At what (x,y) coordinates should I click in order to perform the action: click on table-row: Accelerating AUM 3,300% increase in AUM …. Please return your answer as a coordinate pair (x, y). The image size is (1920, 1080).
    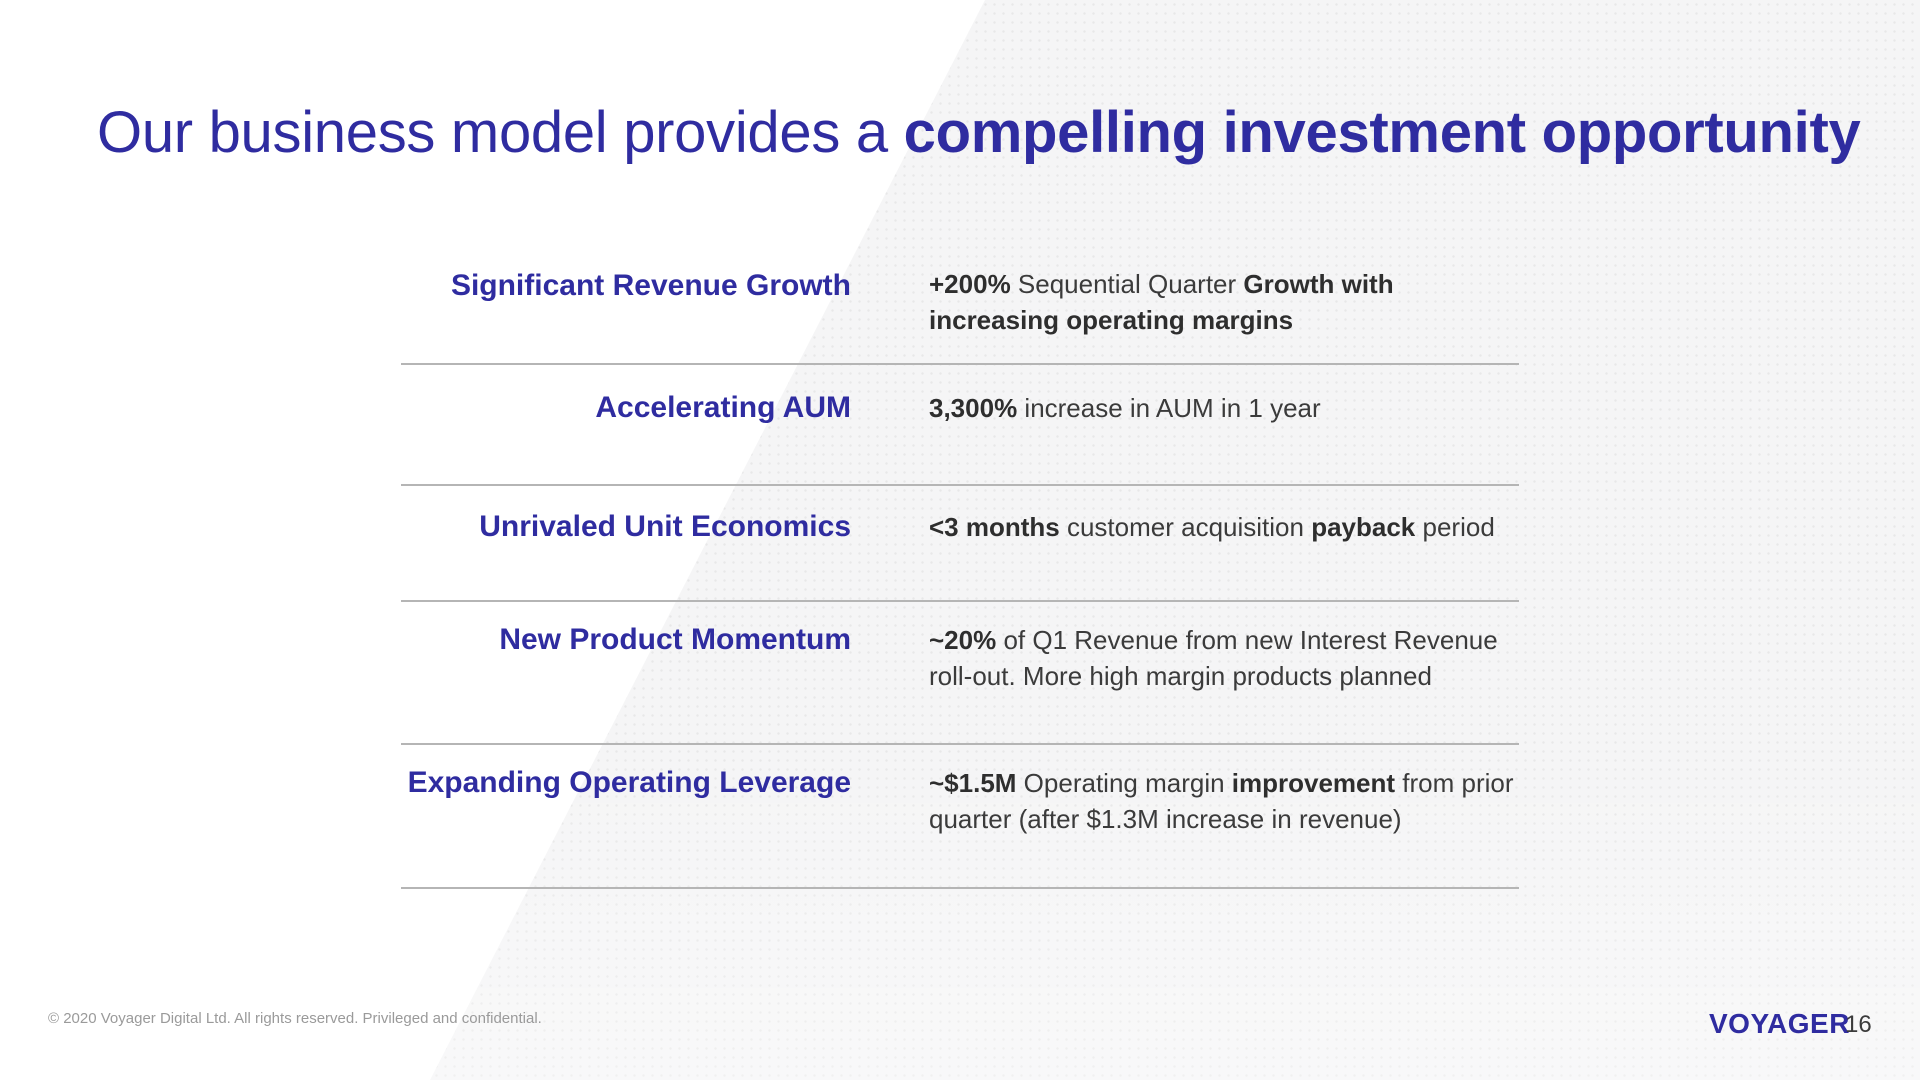
    Looking at the image, I should click on (960, 425).